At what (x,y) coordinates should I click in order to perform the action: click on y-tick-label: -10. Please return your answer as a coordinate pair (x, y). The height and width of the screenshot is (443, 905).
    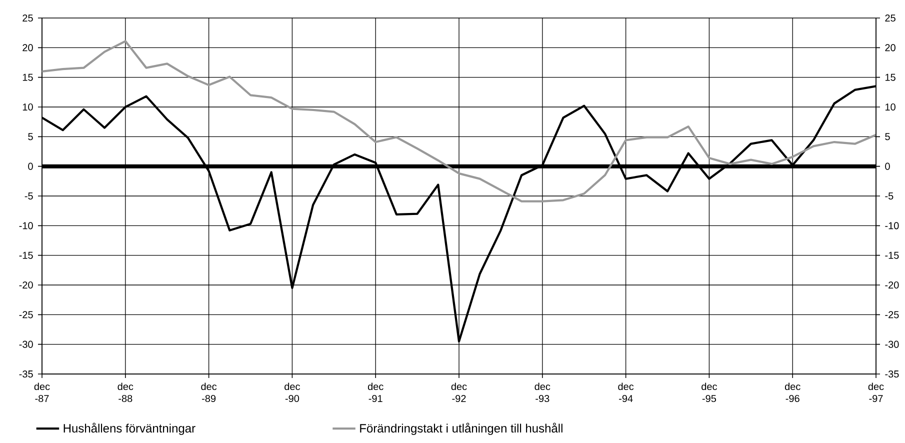
    Looking at the image, I should click on (892, 226).